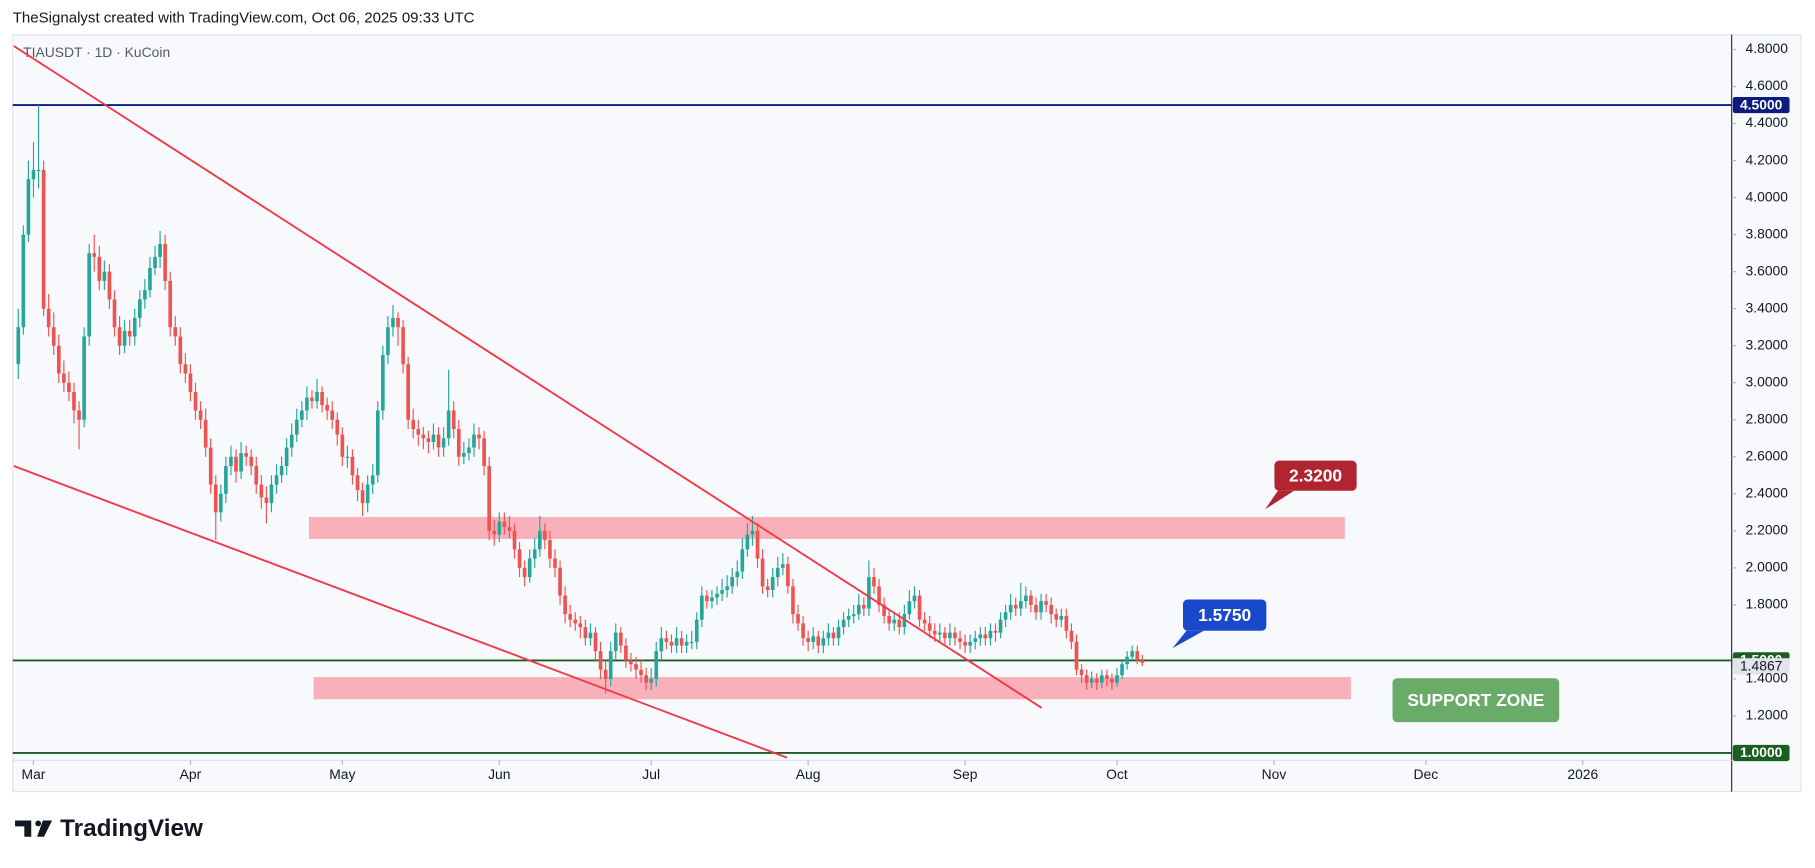 Image resolution: width=1815 pixels, height=868 pixels. What do you see at coordinates (1767, 122) in the screenshot?
I see `y-tick-label: 4.4000` at bounding box center [1767, 122].